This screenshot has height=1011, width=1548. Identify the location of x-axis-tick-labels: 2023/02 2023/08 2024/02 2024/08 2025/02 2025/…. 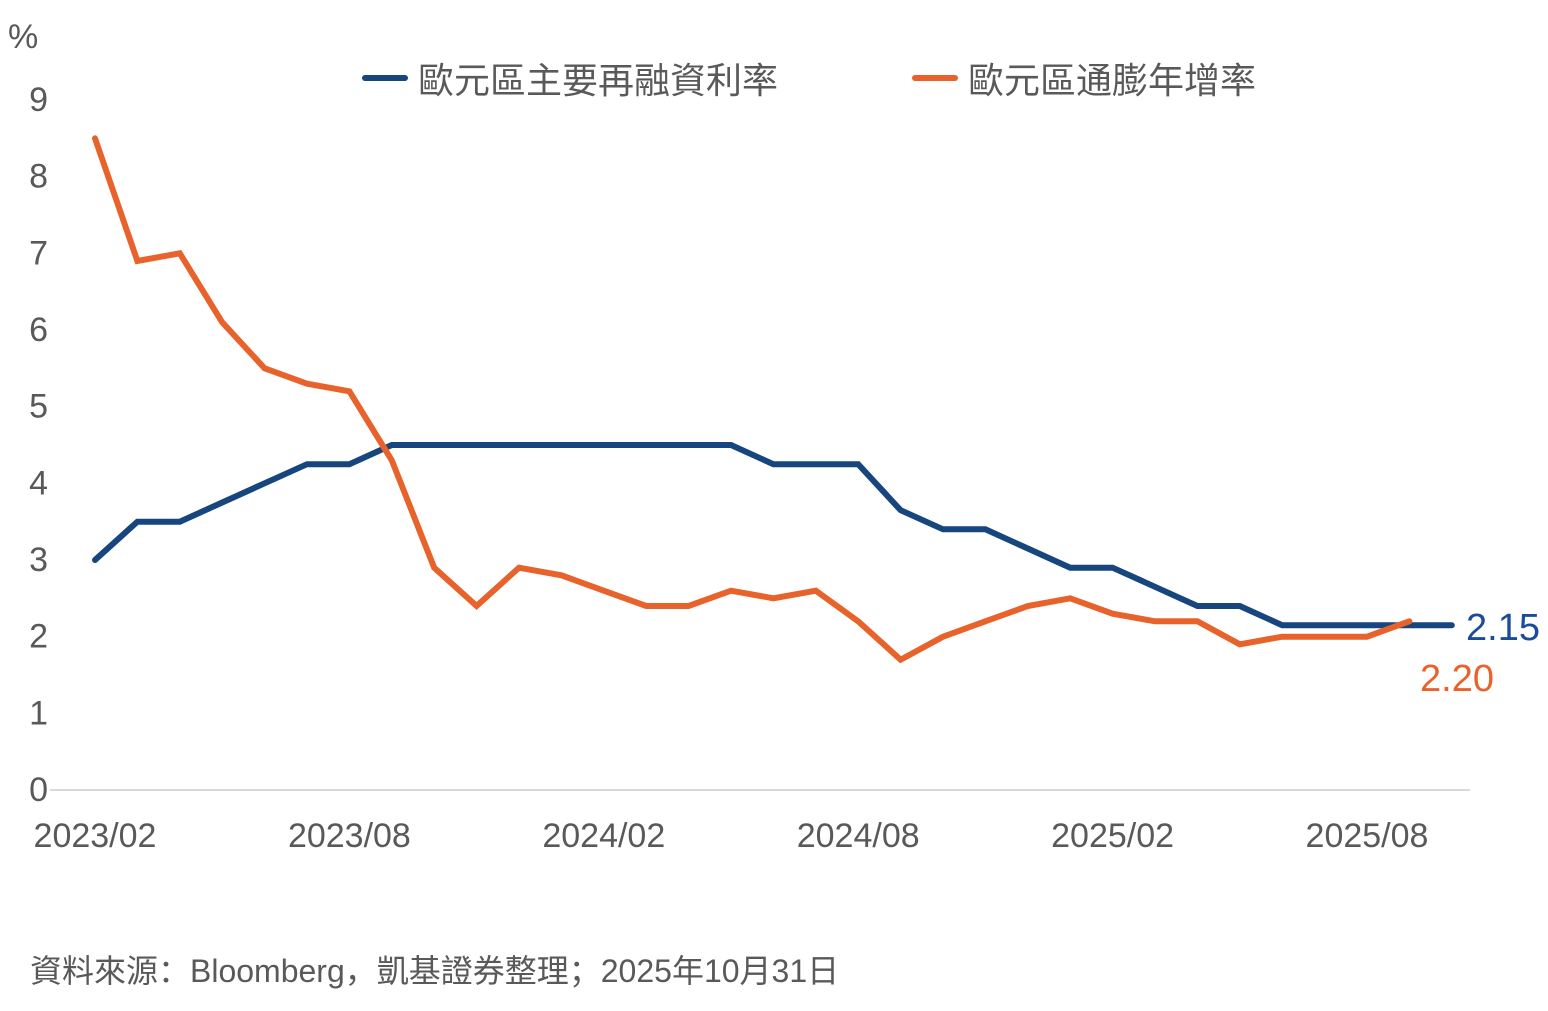
(731, 836).